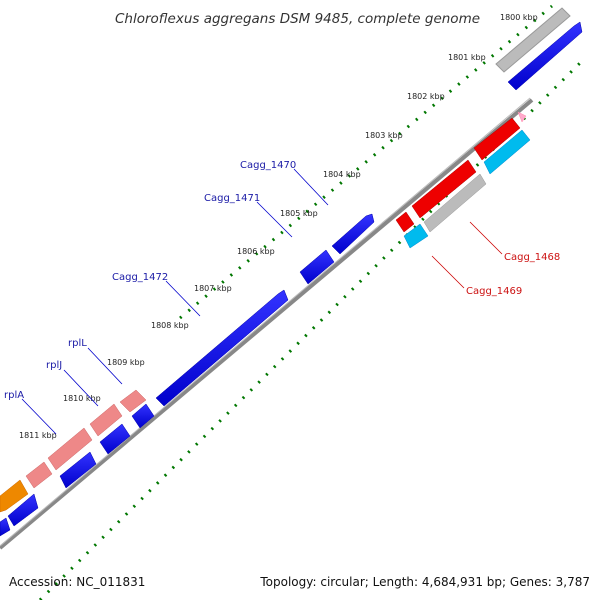 The image size is (600, 600). Describe the element at coordinates (38, 435) in the screenshot. I see `kbp-label: 1811 kbp` at that location.